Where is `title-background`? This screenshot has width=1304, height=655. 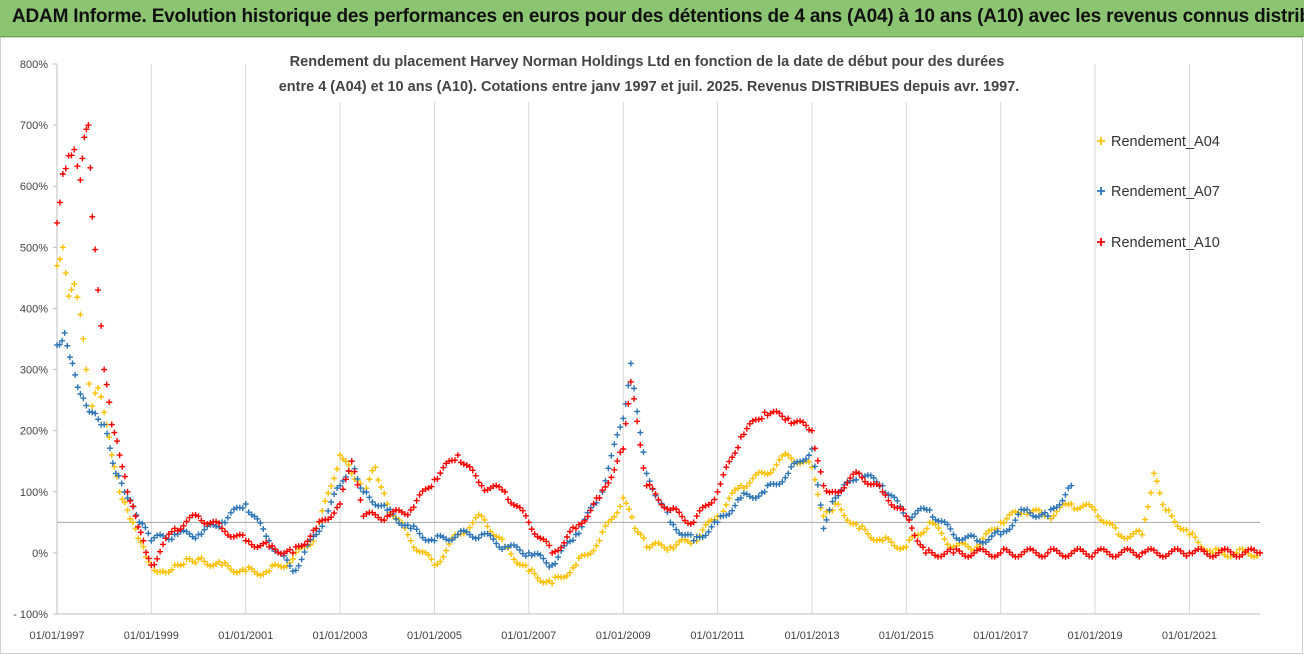 title-background is located at coordinates (647, 74).